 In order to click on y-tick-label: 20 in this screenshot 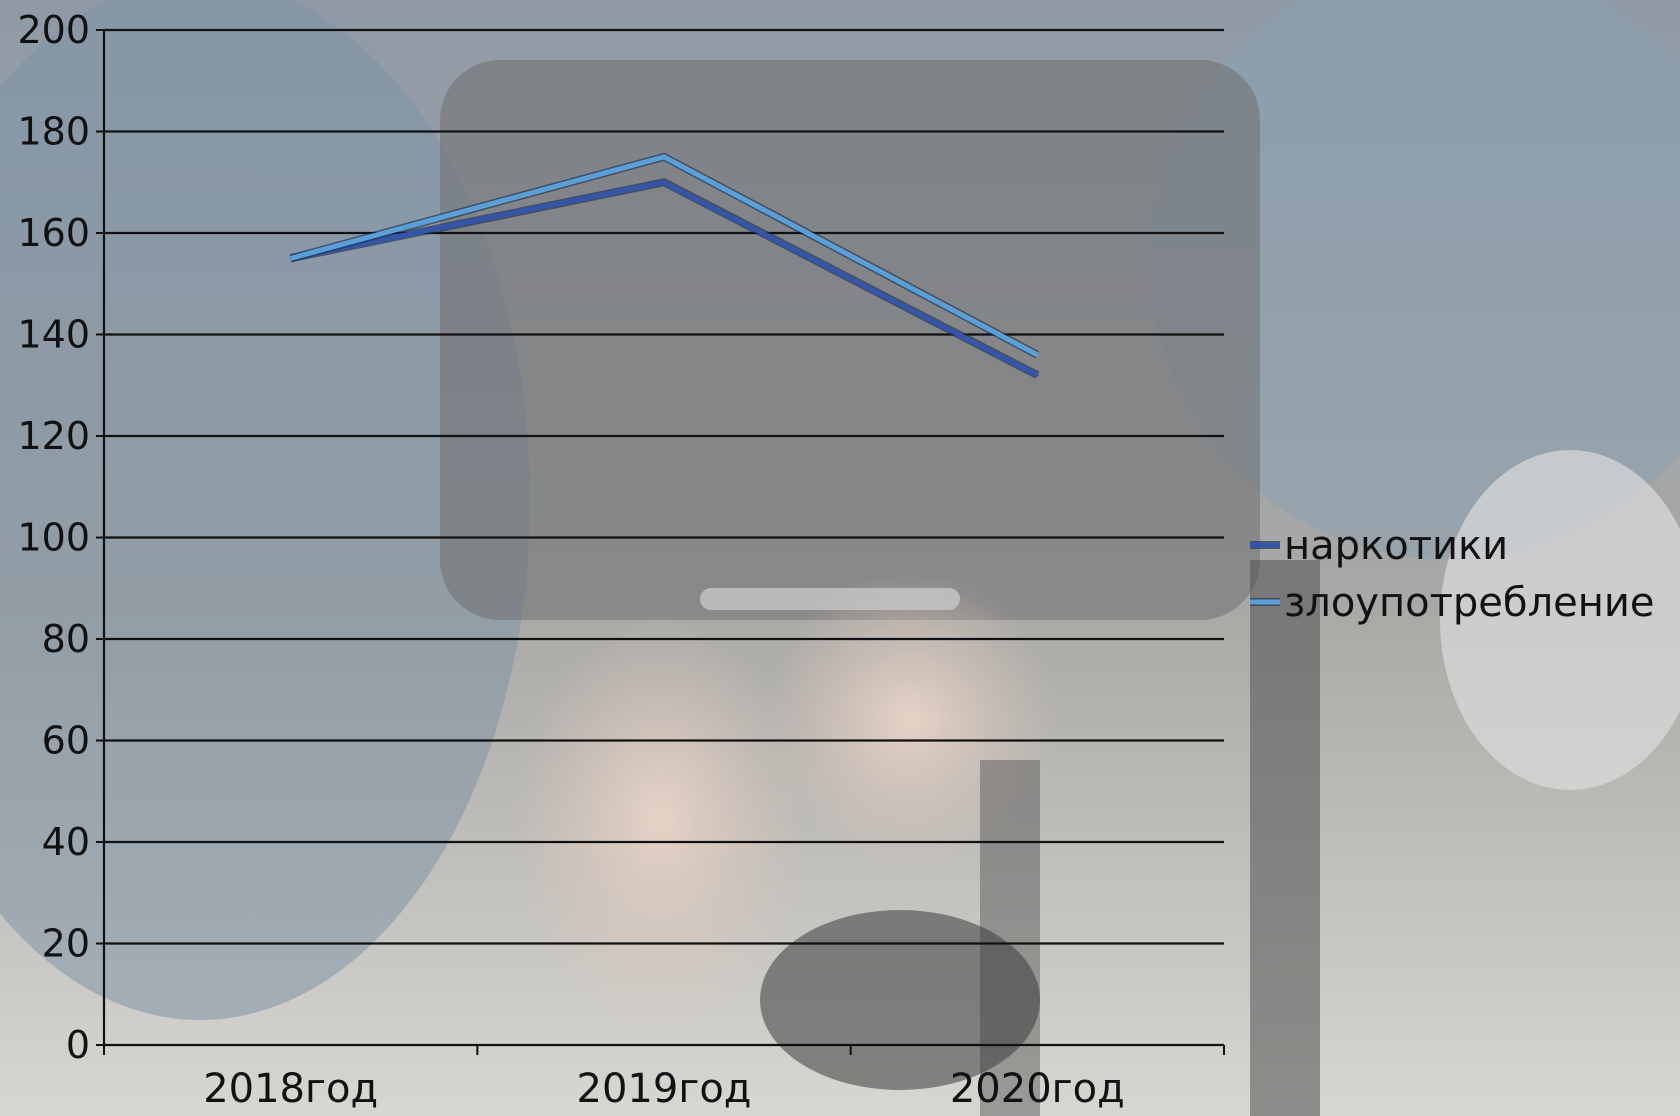, I will do `click(66, 944)`.